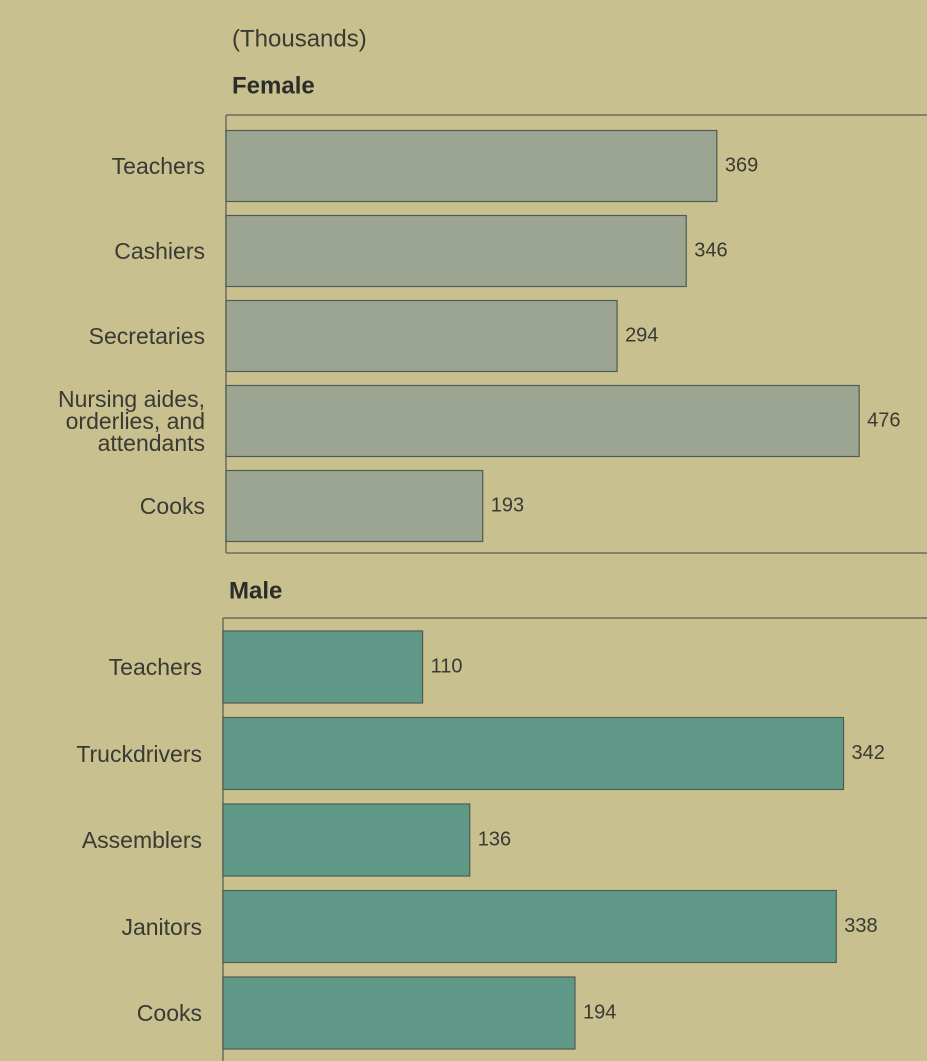  I want to click on value-label: 346, so click(710, 250).